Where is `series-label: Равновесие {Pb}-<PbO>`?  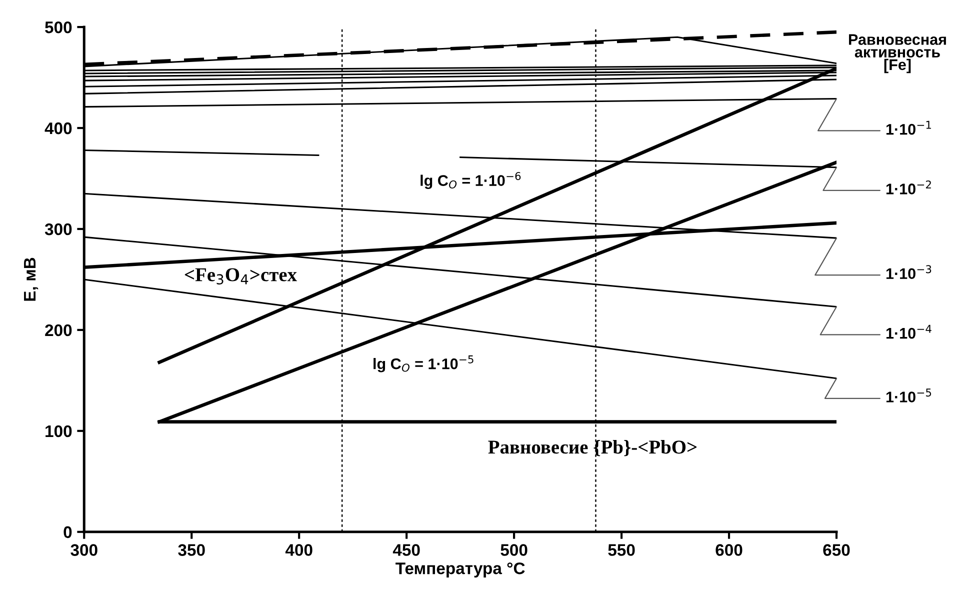
series-label: Равновесие {Pb}-<PbO> is located at coordinates (592, 448).